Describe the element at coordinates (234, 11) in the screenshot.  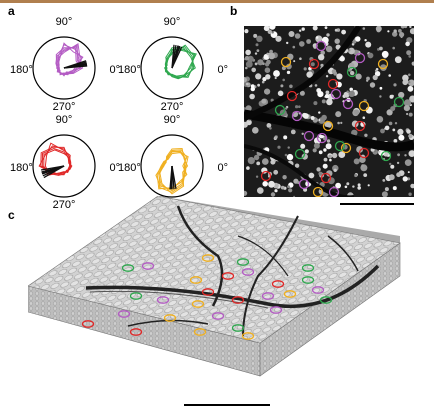
I see `panel-label-b: b` at that location.